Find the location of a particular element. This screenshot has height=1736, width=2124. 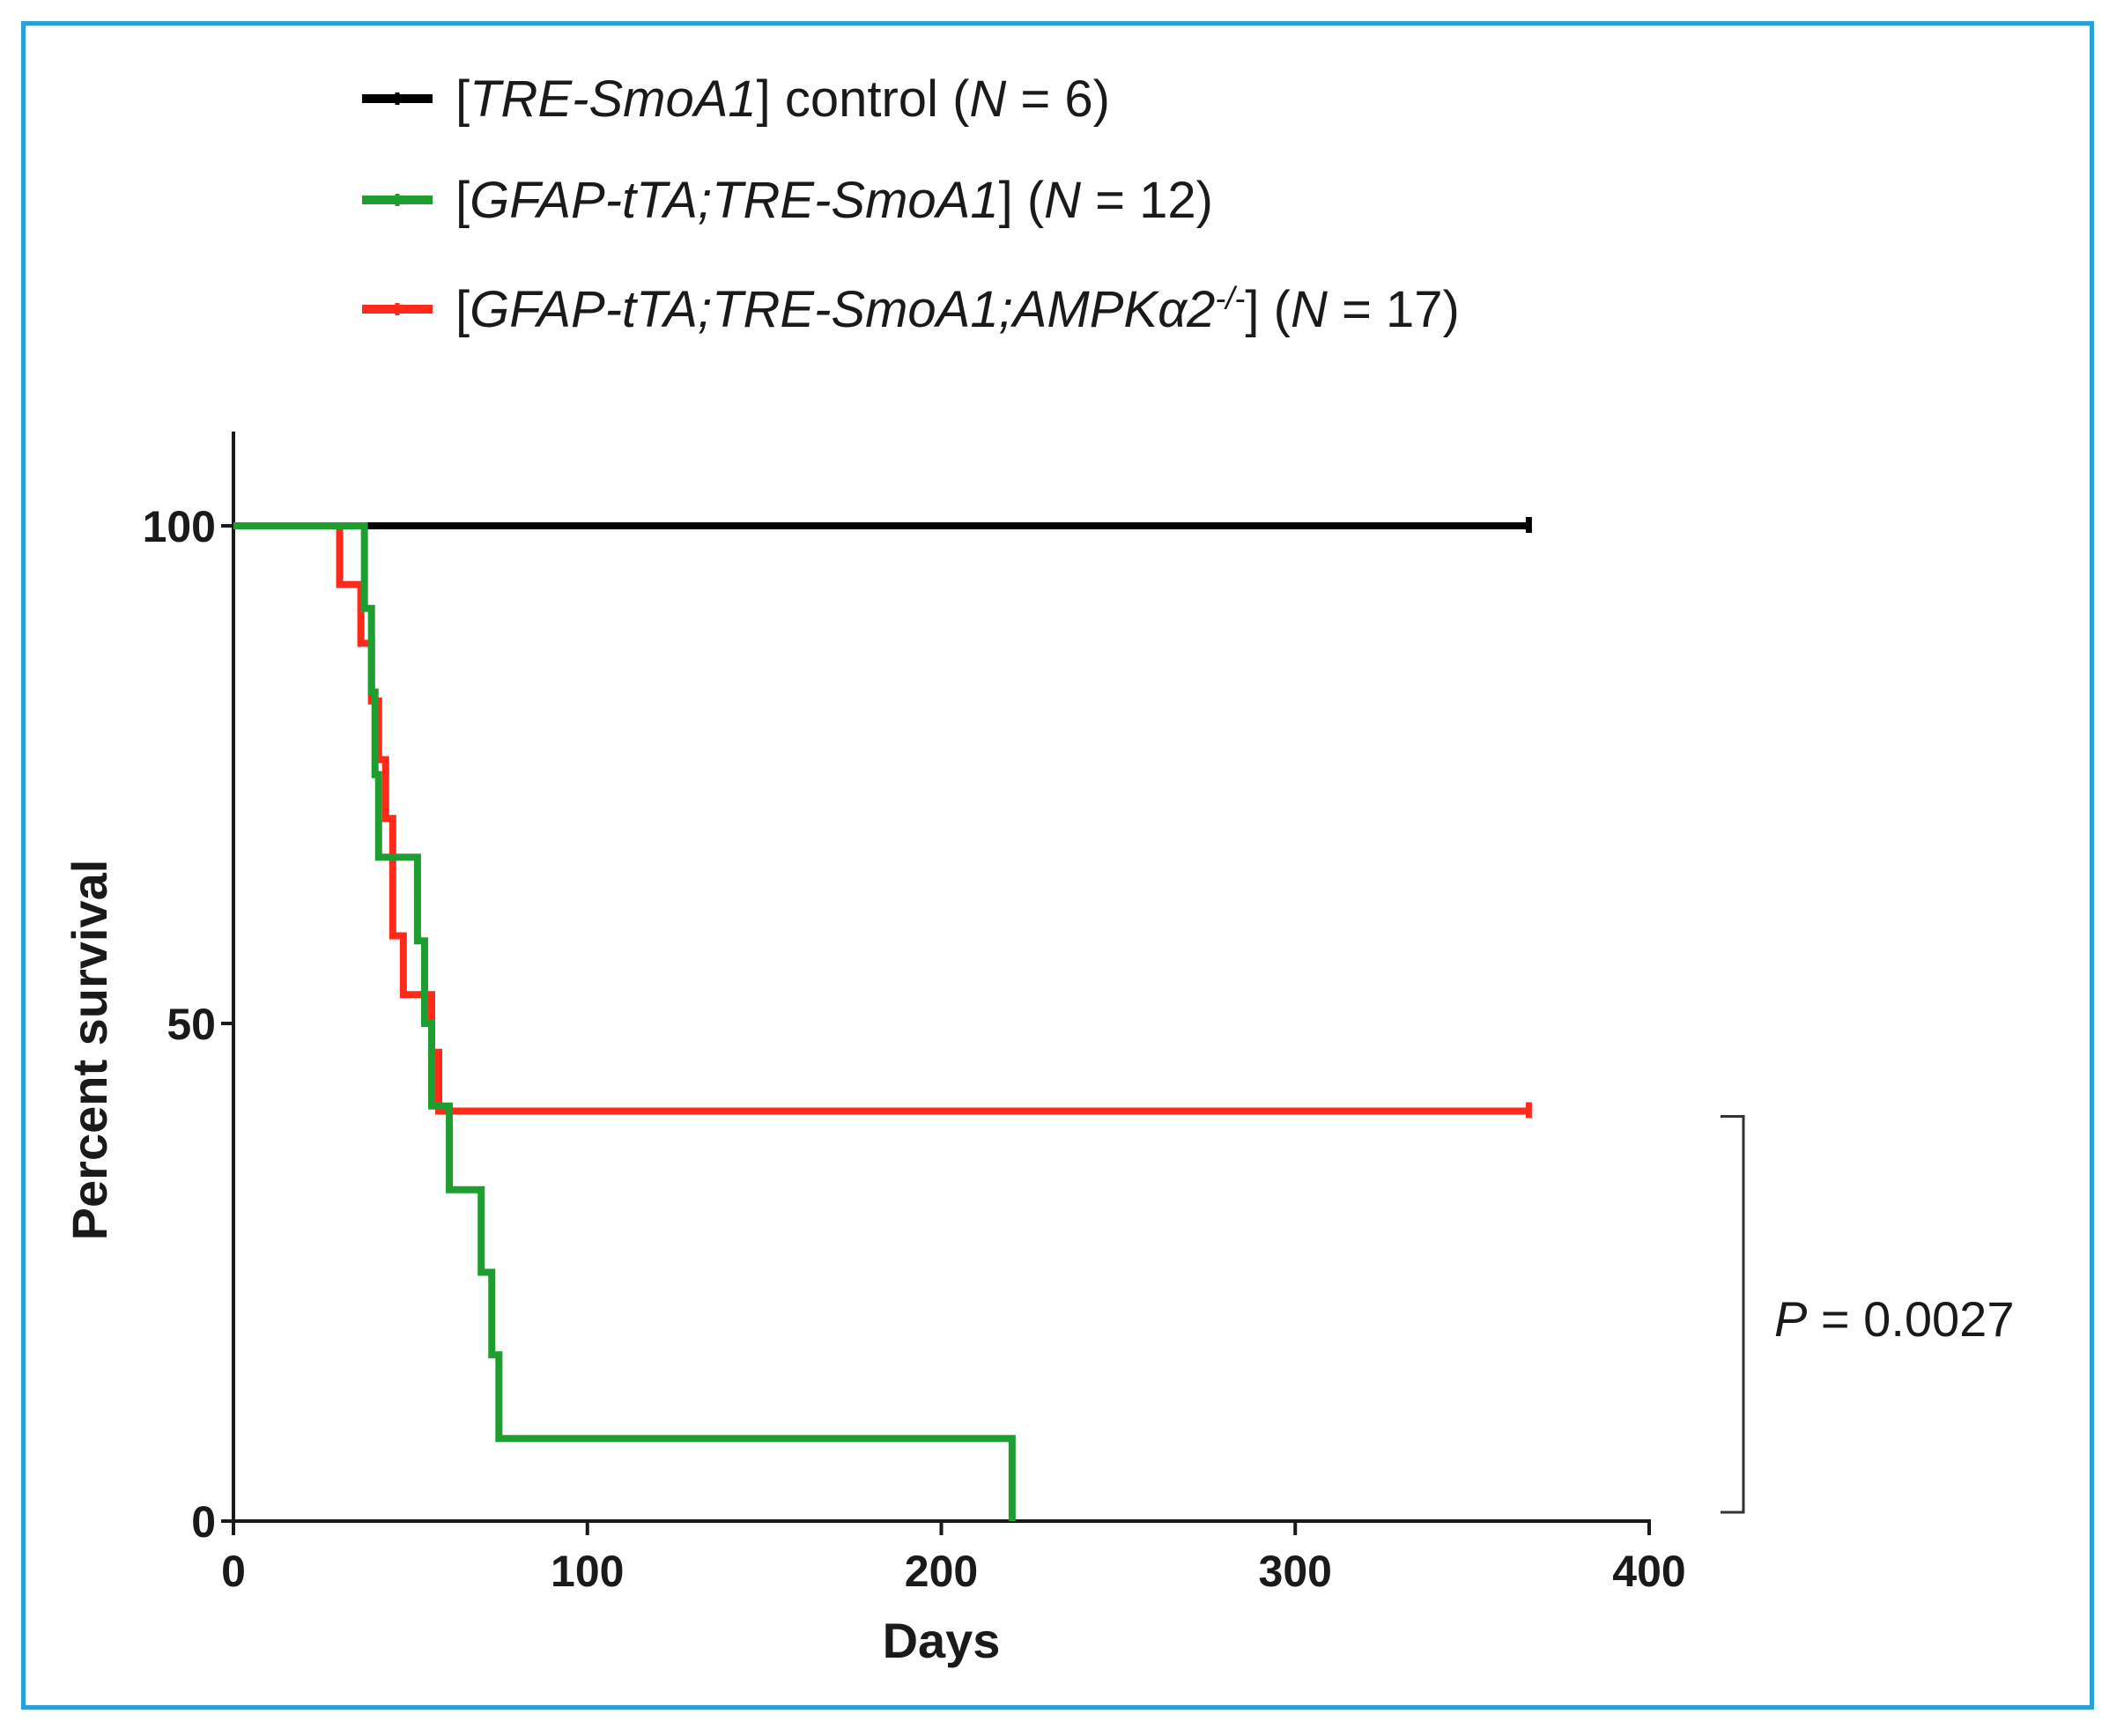

legend-label-2-part-4: N is located at coordinates (1309, 309).